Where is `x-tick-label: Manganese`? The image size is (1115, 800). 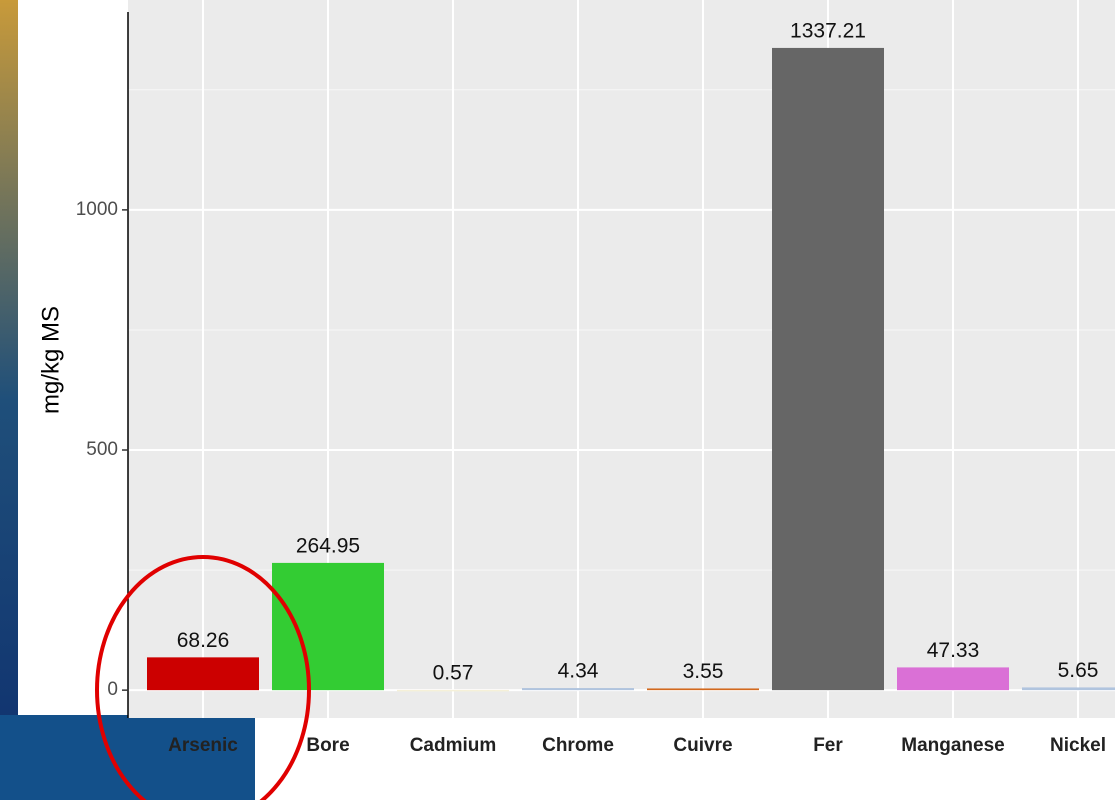
x-tick-label: Manganese is located at coordinates (952, 745).